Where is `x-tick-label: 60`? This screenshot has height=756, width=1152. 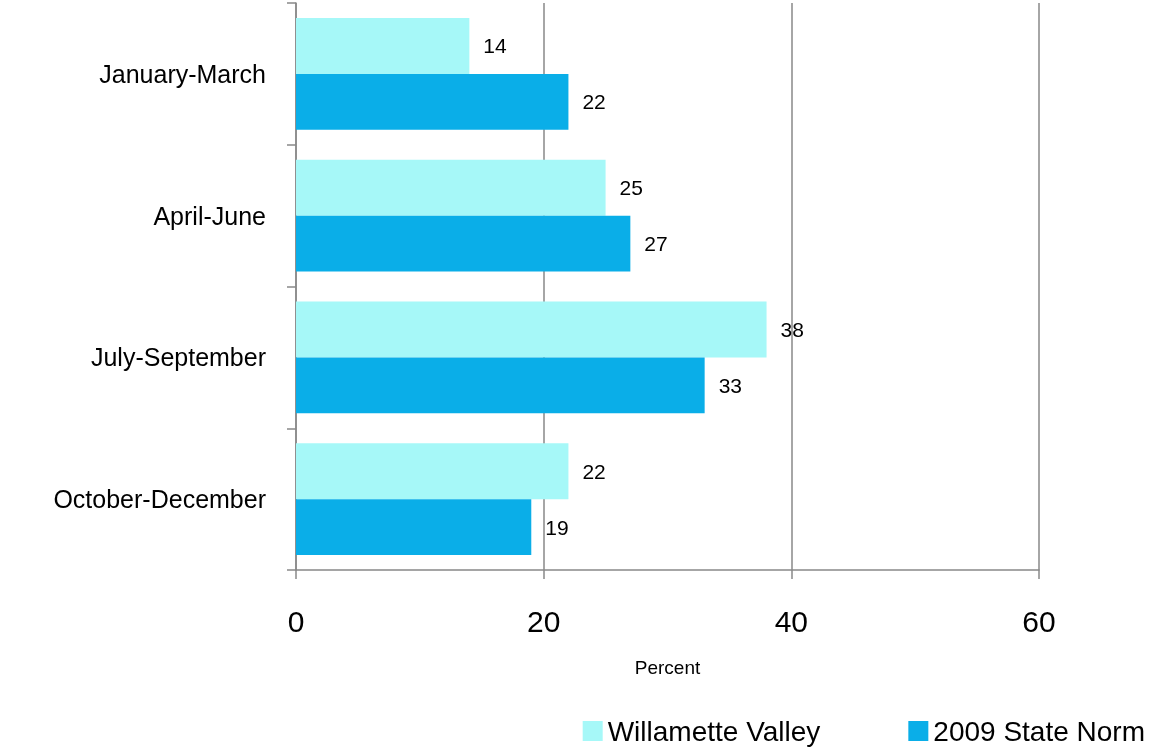 x-tick-label: 60 is located at coordinates (1039, 621).